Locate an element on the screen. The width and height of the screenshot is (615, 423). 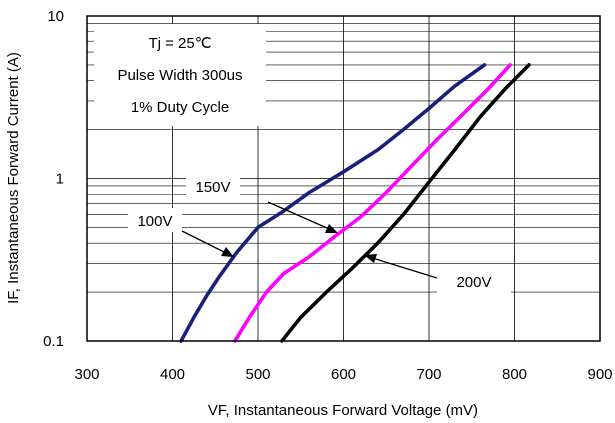
x-tick-label: 700 is located at coordinates (428, 374).